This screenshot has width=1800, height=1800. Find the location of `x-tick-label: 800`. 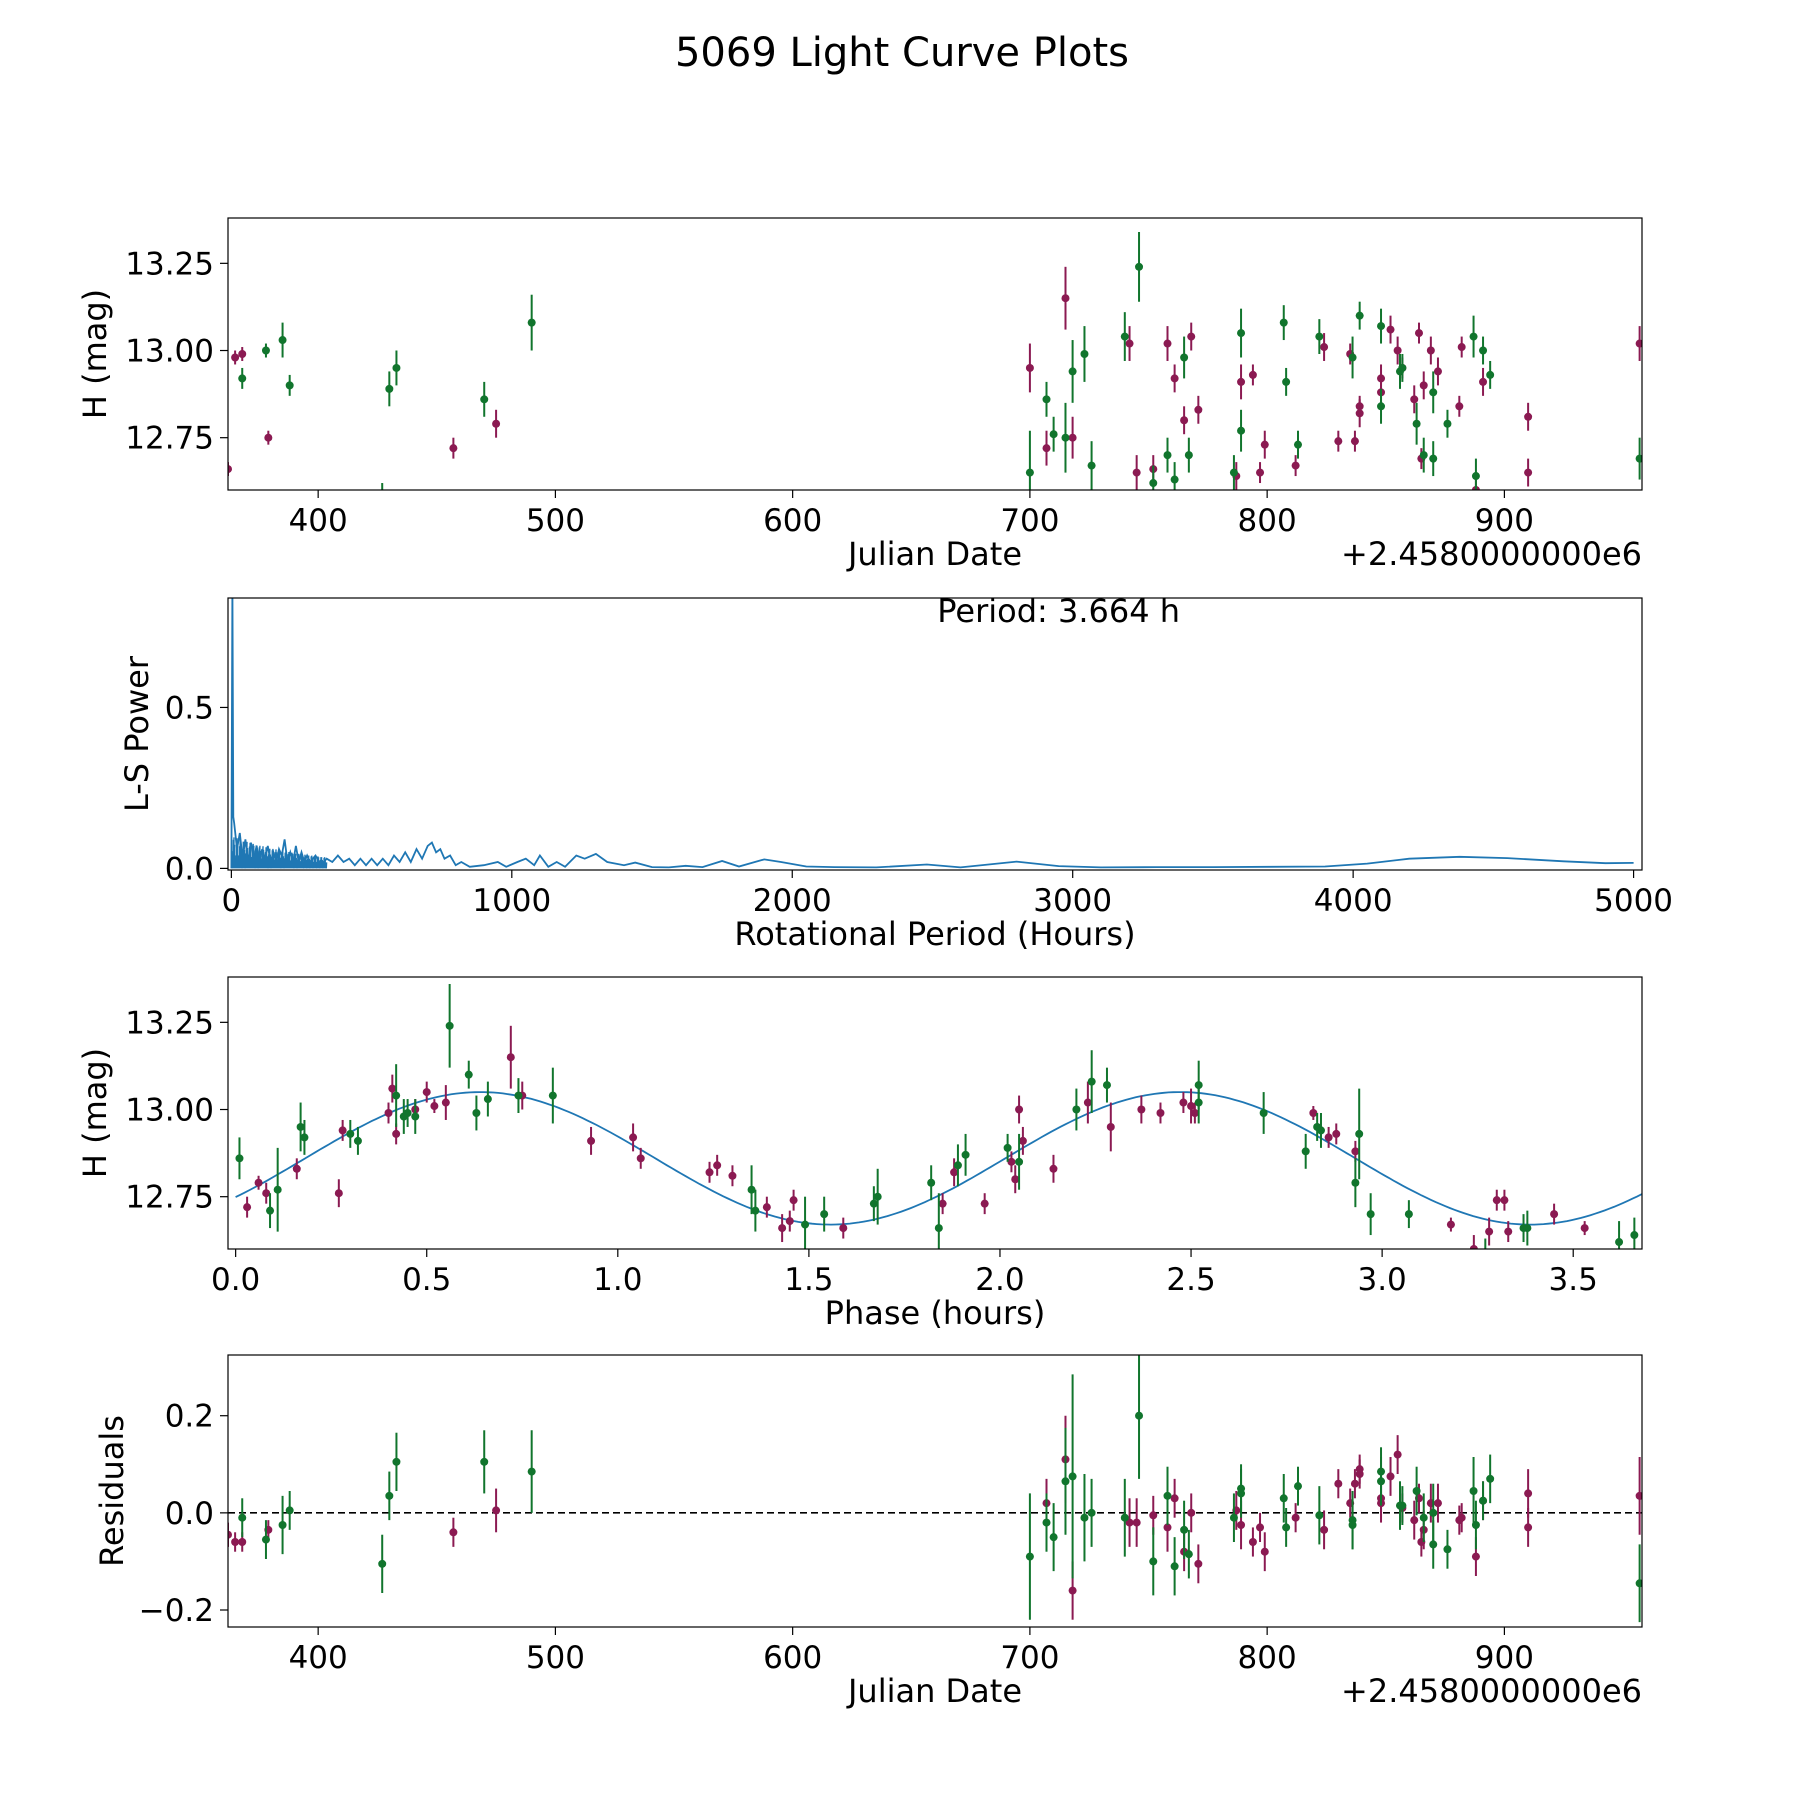

x-tick-label: 800 is located at coordinates (1267, 521).